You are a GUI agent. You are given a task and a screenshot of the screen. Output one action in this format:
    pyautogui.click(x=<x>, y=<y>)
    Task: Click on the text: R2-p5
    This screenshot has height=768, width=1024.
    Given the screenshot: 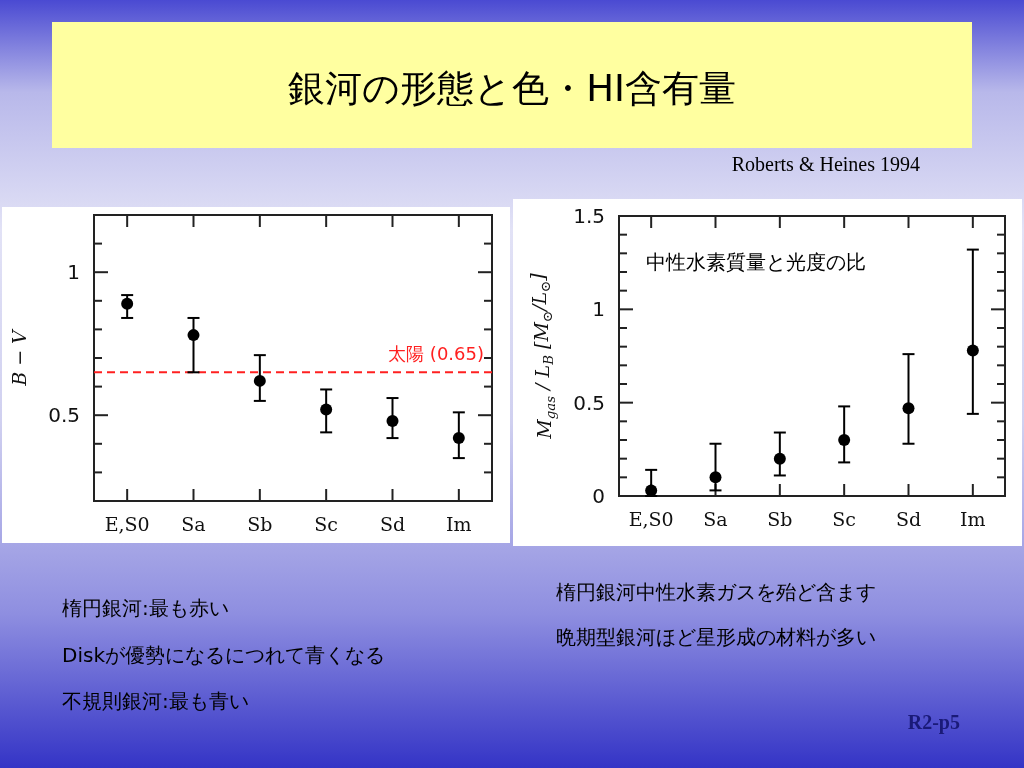 What is the action you would take?
    pyautogui.click(x=933, y=722)
    